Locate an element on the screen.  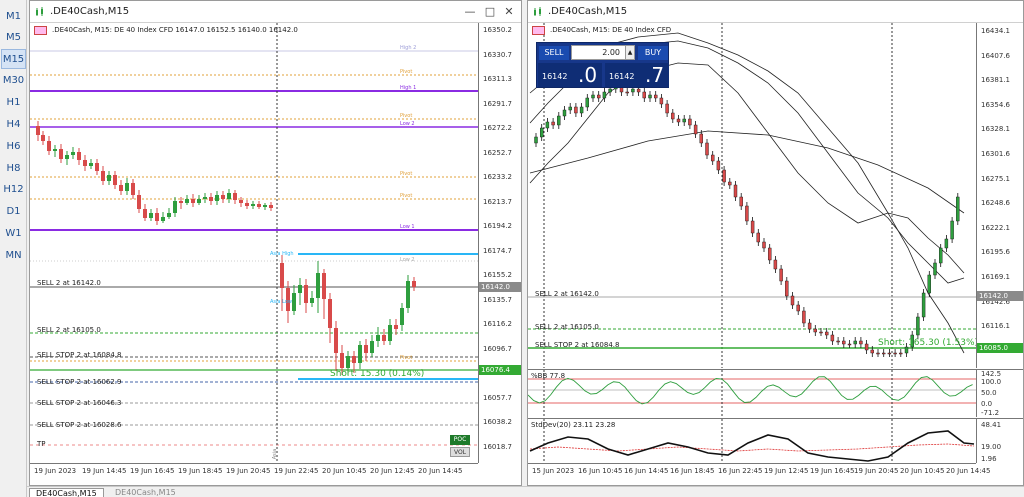
time-axis-label: 16 Jun 10:45 is located at coordinates (600, 471).